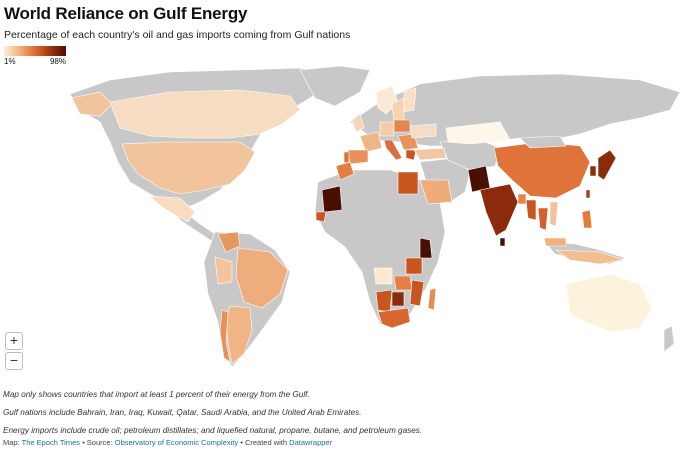 The width and height of the screenshot is (700, 453). What do you see at coordinates (57, 61) in the screenshot?
I see `legend-max-label: 98%` at bounding box center [57, 61].